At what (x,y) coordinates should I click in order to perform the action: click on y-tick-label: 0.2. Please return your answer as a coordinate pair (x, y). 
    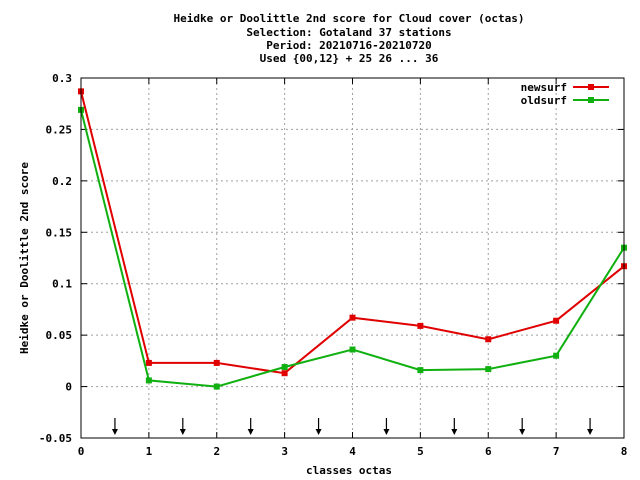
    Looking at the image, I should click on (62, 181).